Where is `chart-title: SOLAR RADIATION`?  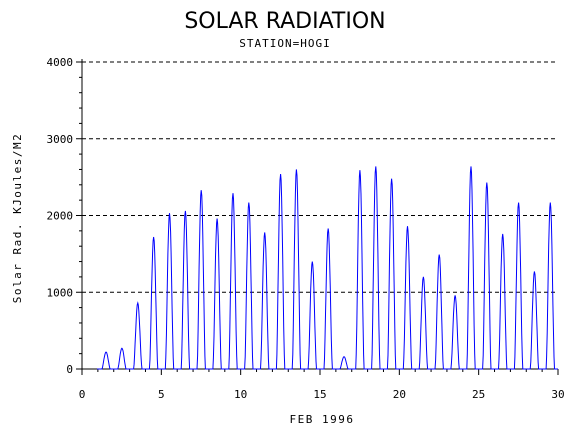
chart-title: SOLAR RADIATION is located at coordinates (284, 21).